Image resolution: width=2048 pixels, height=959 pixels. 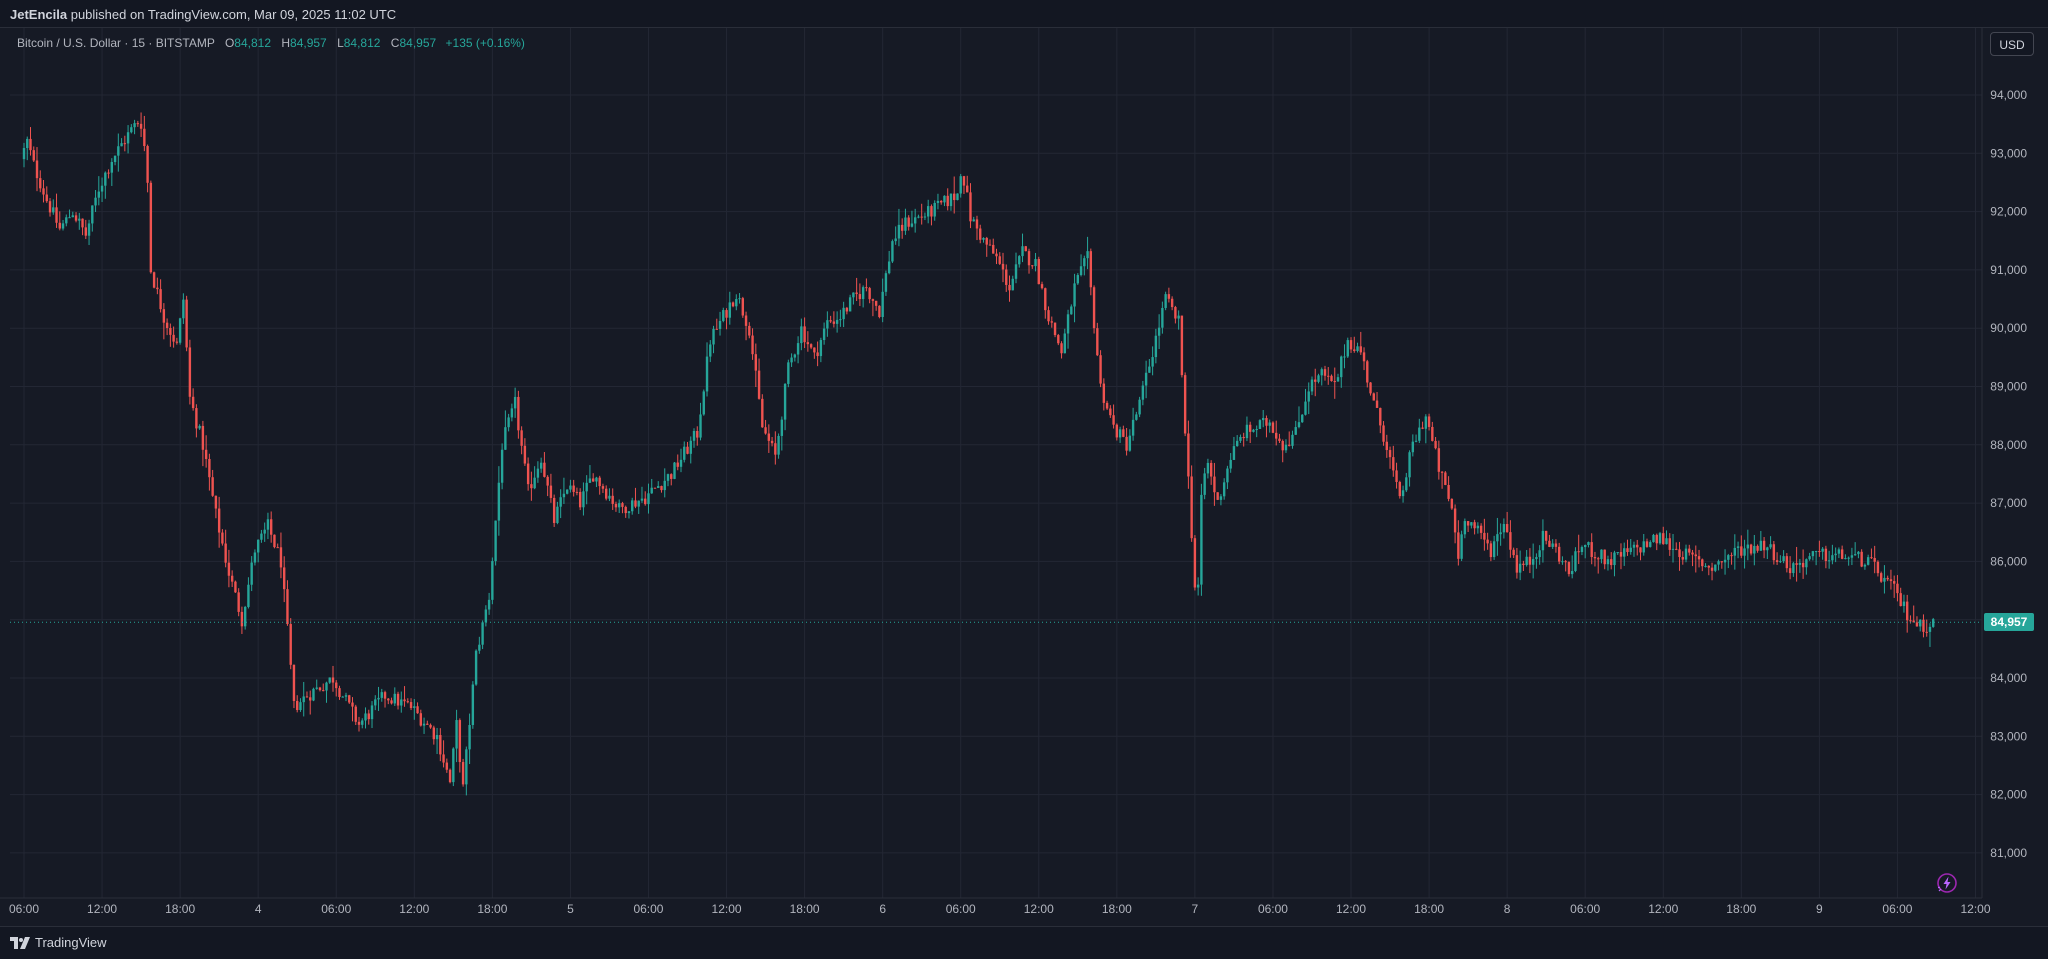 What do you see at coordinates (116, 43) in the screenshot?
I see `symbol-title: Bitcoin / U.S. Dollar · 15 · BITSTAMP` at bounding box center [116, 43].